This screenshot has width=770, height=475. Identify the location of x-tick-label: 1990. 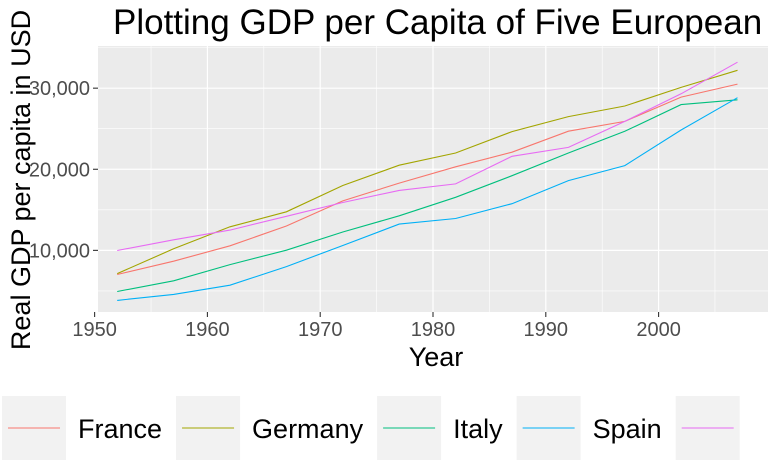
(546, 330).